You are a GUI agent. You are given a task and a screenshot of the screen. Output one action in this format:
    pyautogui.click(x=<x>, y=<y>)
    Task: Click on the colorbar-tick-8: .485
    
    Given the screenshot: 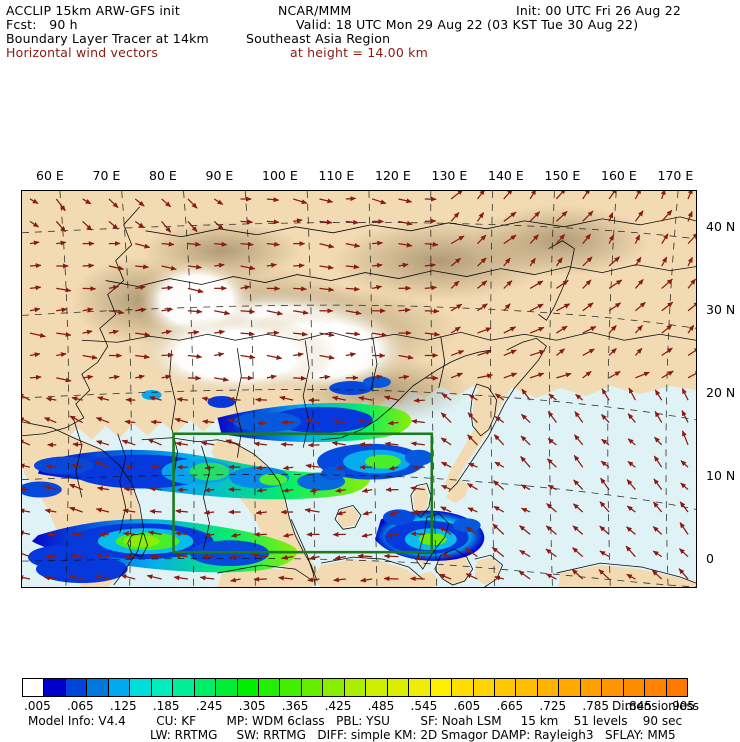 What is the action you would take?
    pyautogui.click(x=381, y=706)
    